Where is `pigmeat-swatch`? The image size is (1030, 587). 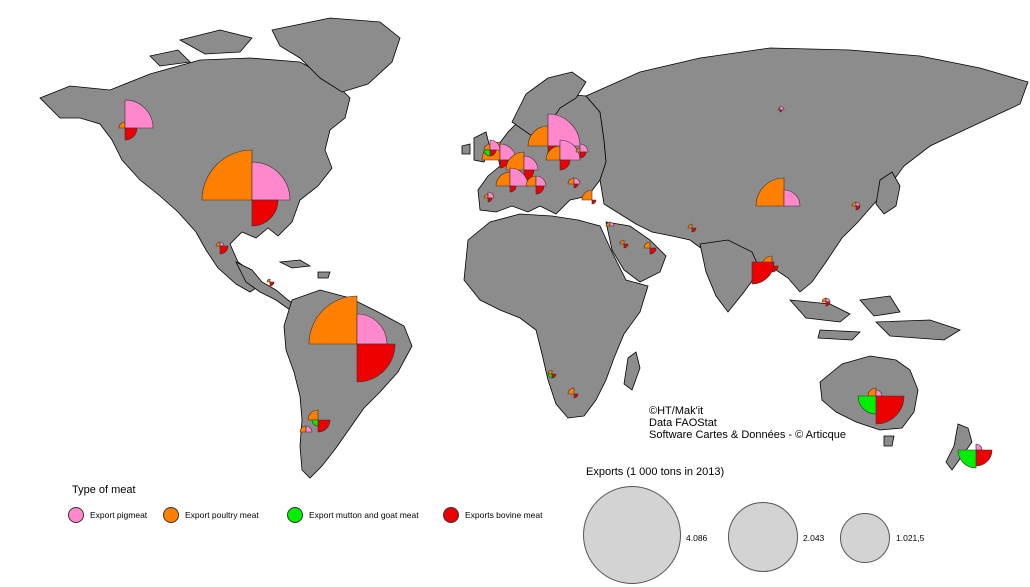
pigmeat-swatch is located at coordinates (76, 515).